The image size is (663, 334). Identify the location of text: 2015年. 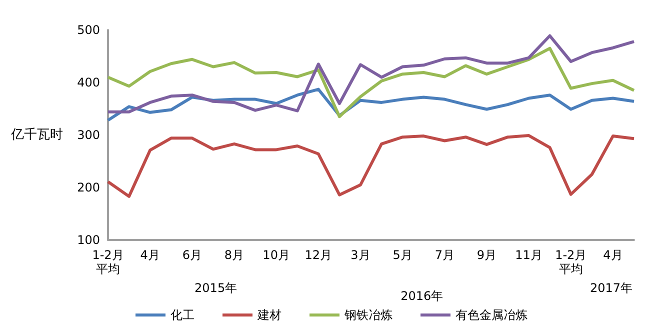
(216, 288).